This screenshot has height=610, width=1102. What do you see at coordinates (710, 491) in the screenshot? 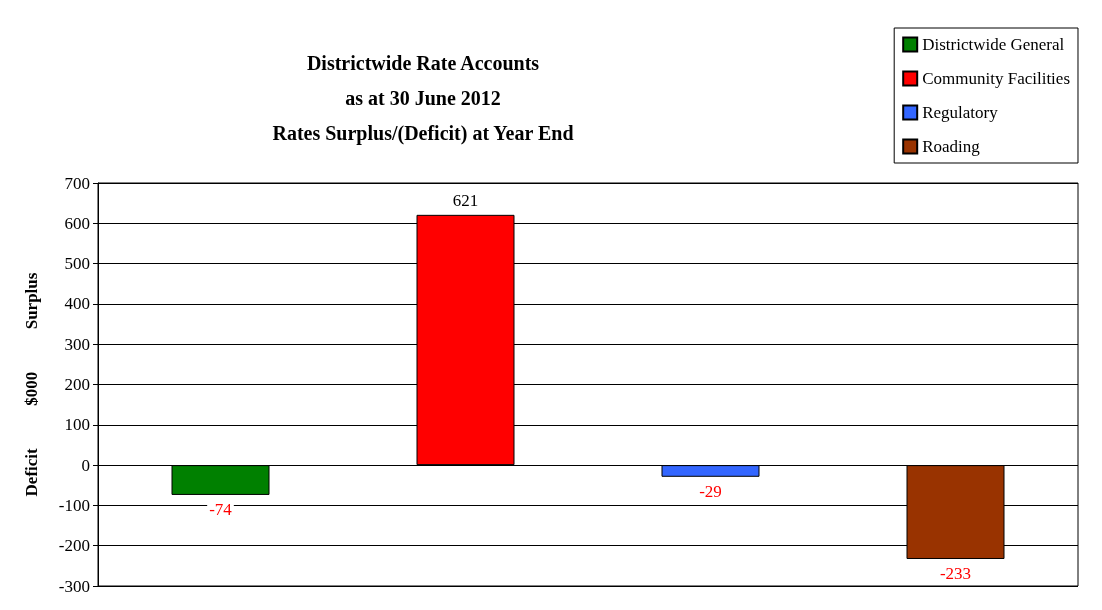
I see `data-label: -29` at bounding box center [710, 491].